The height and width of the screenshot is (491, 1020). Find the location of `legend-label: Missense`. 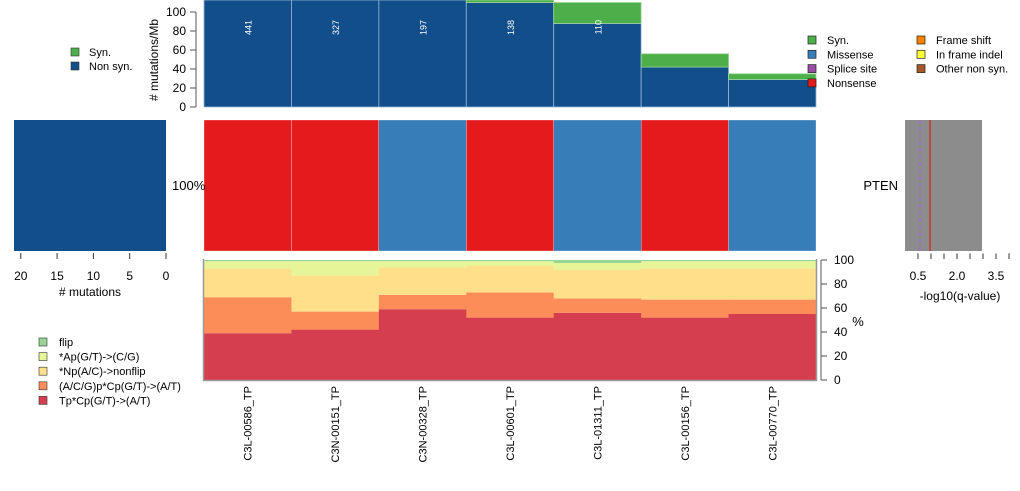

legend-label: Missense is located at coordinates (850, 55).